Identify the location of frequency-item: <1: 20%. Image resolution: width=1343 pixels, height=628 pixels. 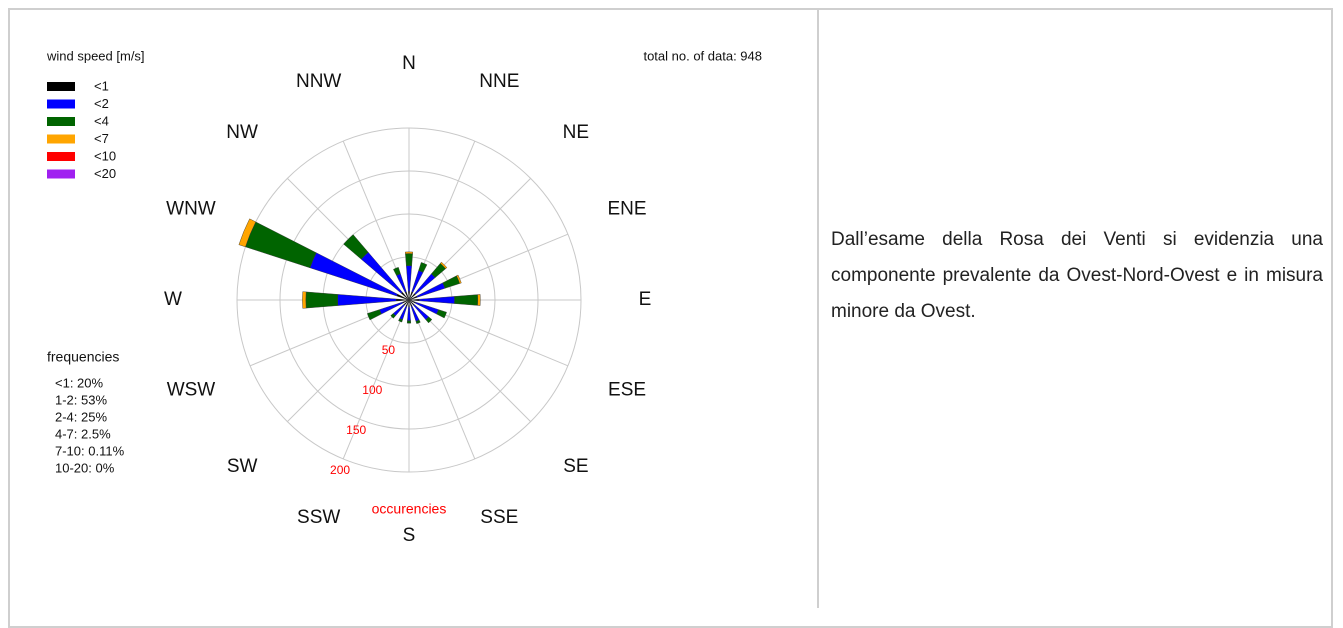
(79, 382).